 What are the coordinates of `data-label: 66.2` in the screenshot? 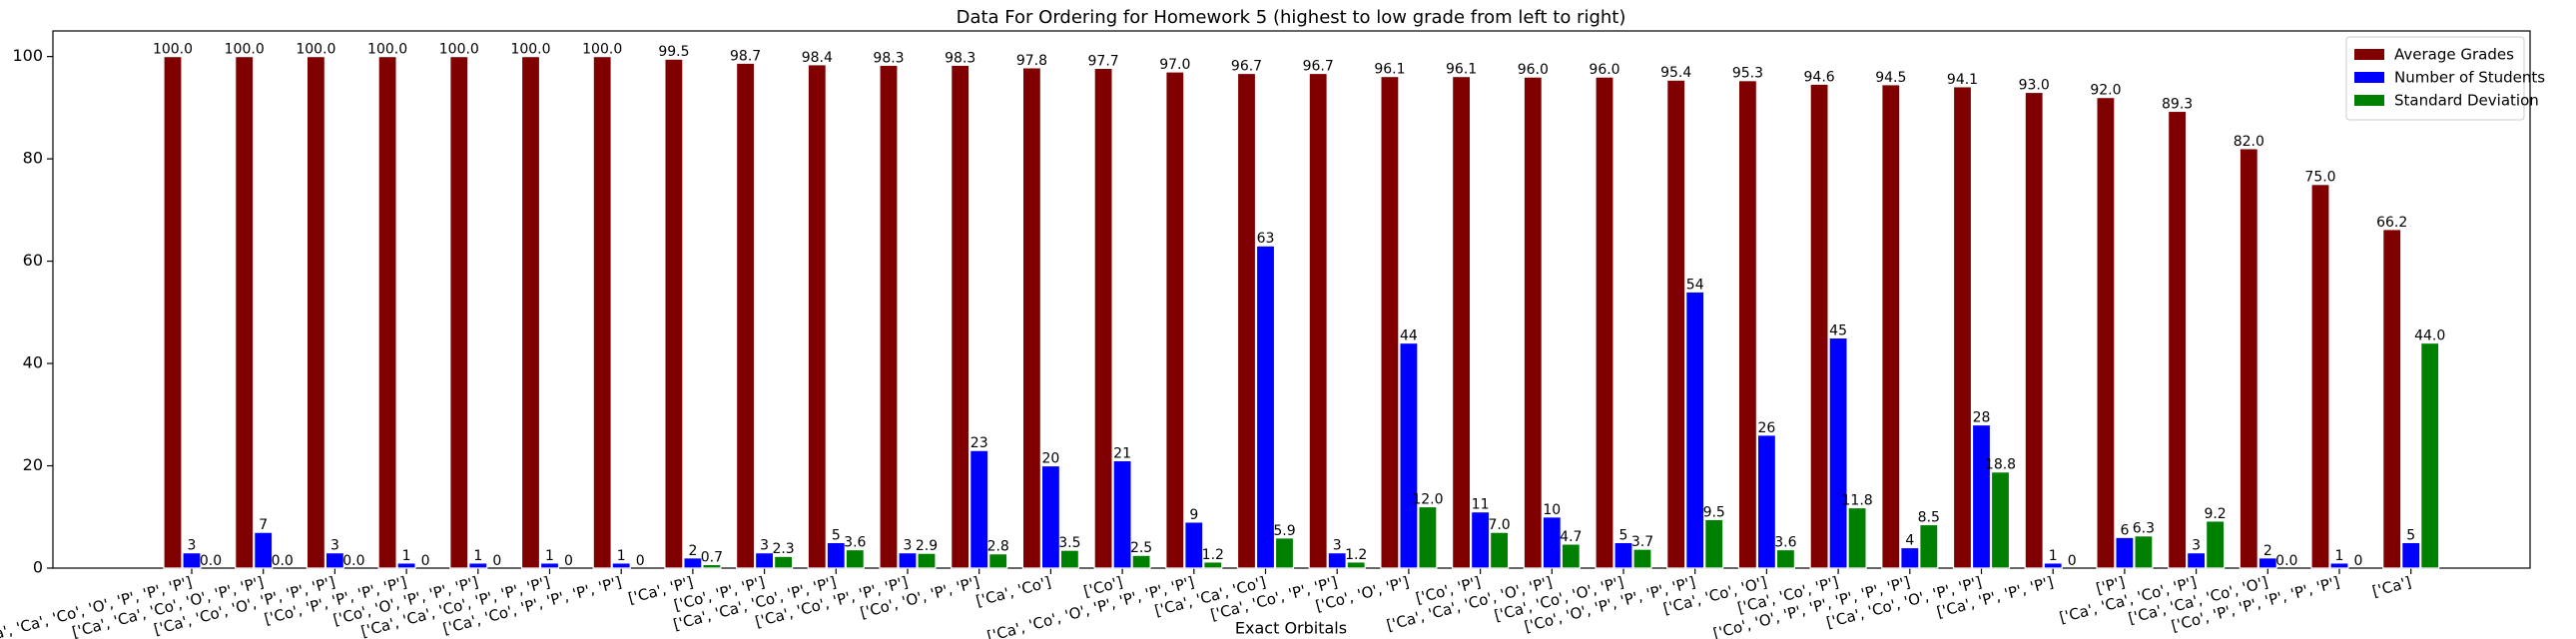 It's located at (2392, 223).